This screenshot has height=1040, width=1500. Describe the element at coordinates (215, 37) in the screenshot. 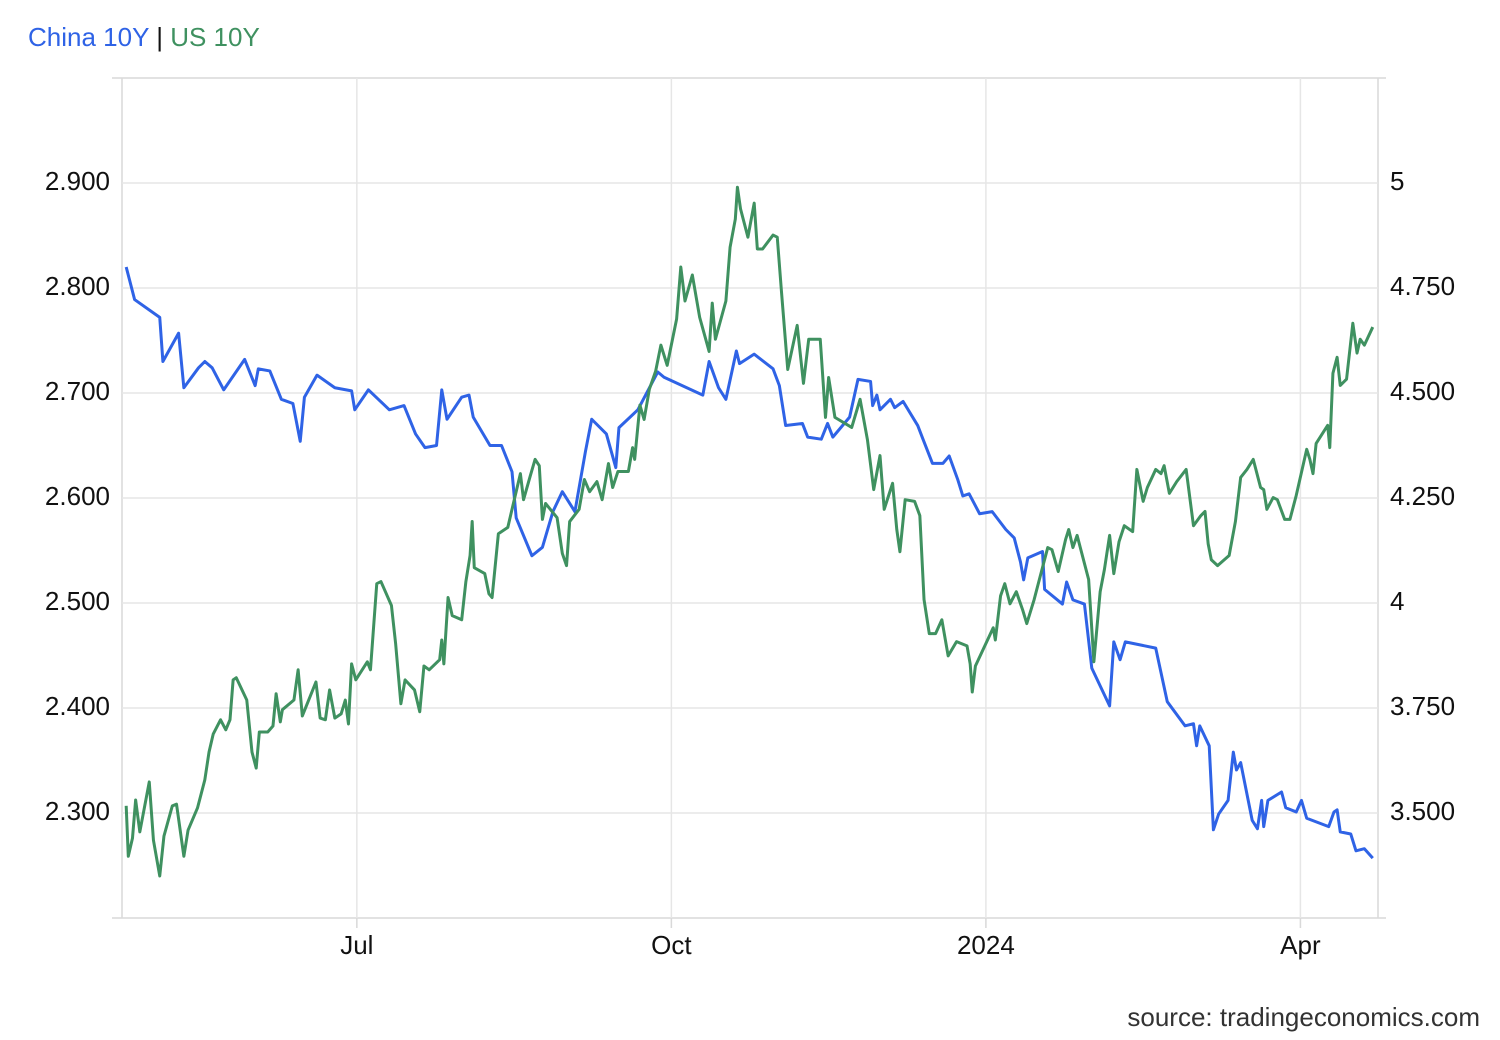

I see `legend-entry: US 10Y` at that location.